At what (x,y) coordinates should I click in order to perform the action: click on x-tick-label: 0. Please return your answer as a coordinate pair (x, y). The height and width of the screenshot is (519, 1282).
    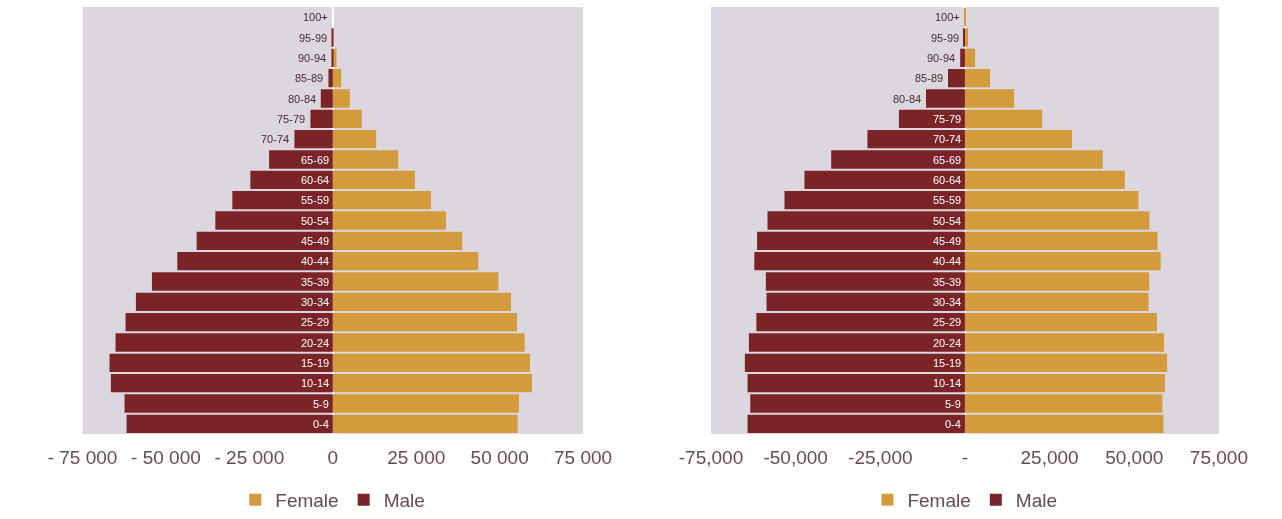
    Looking at the image, I should click on (333, 457).